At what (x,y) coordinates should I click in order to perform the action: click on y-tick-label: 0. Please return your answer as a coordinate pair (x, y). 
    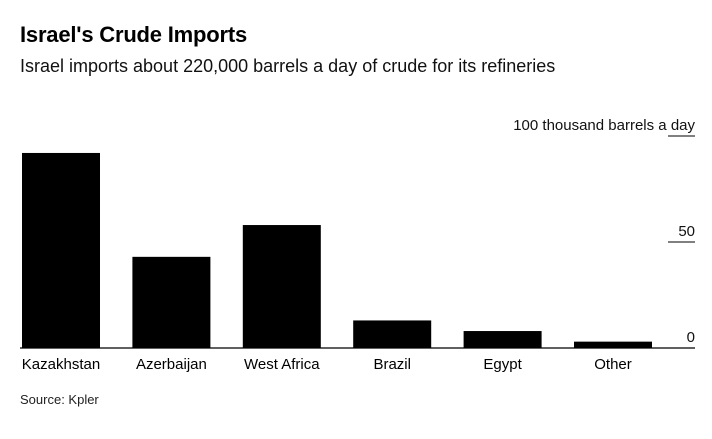
    Looking at the image, I should click on (691, 337).